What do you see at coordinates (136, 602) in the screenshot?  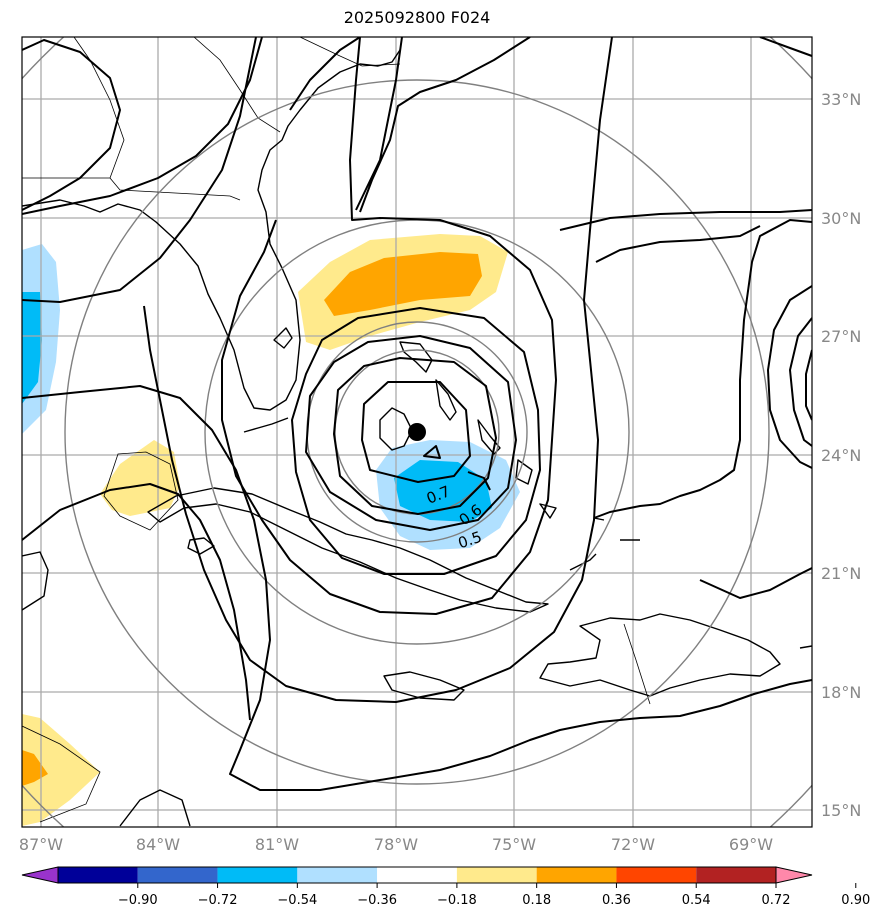 I see `contour-west-bottom` at bounding box center [136, 602].